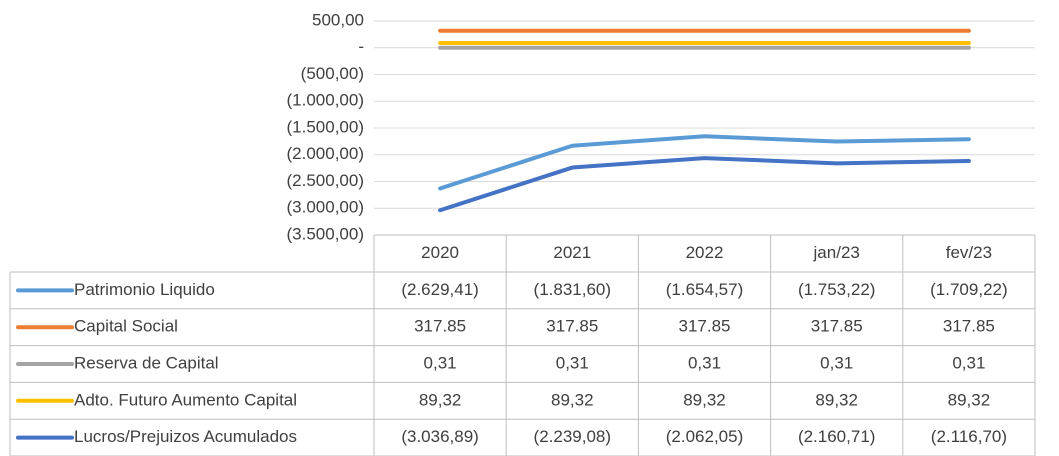 The width and height of the screenshot is (1059, 456). Describe the element at coordinates (969, 289) in the screenshot. I see `table-cell: (1.709,22)` at that location.